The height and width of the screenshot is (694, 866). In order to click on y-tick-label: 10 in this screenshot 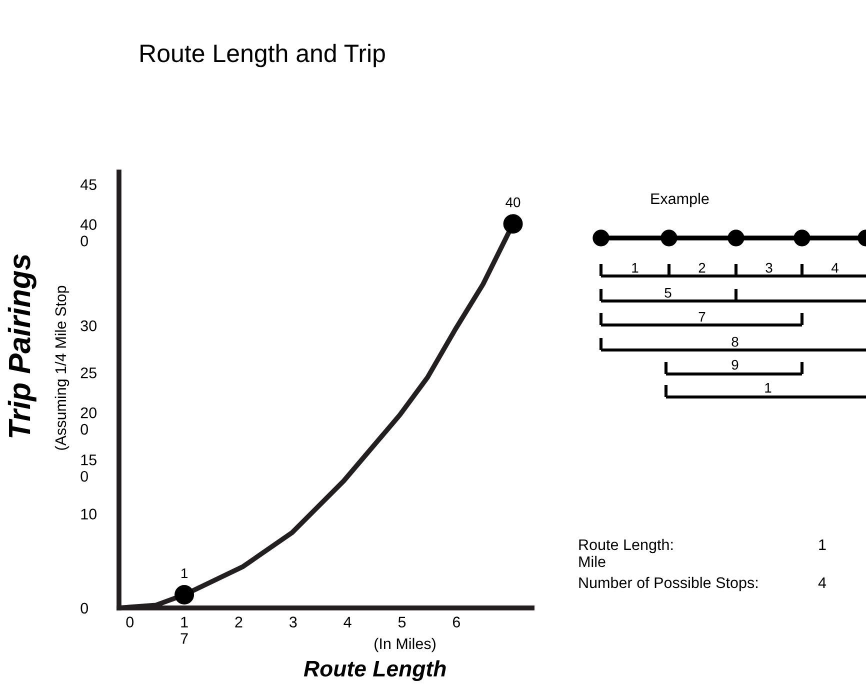, I will do `click(88, 514)`.